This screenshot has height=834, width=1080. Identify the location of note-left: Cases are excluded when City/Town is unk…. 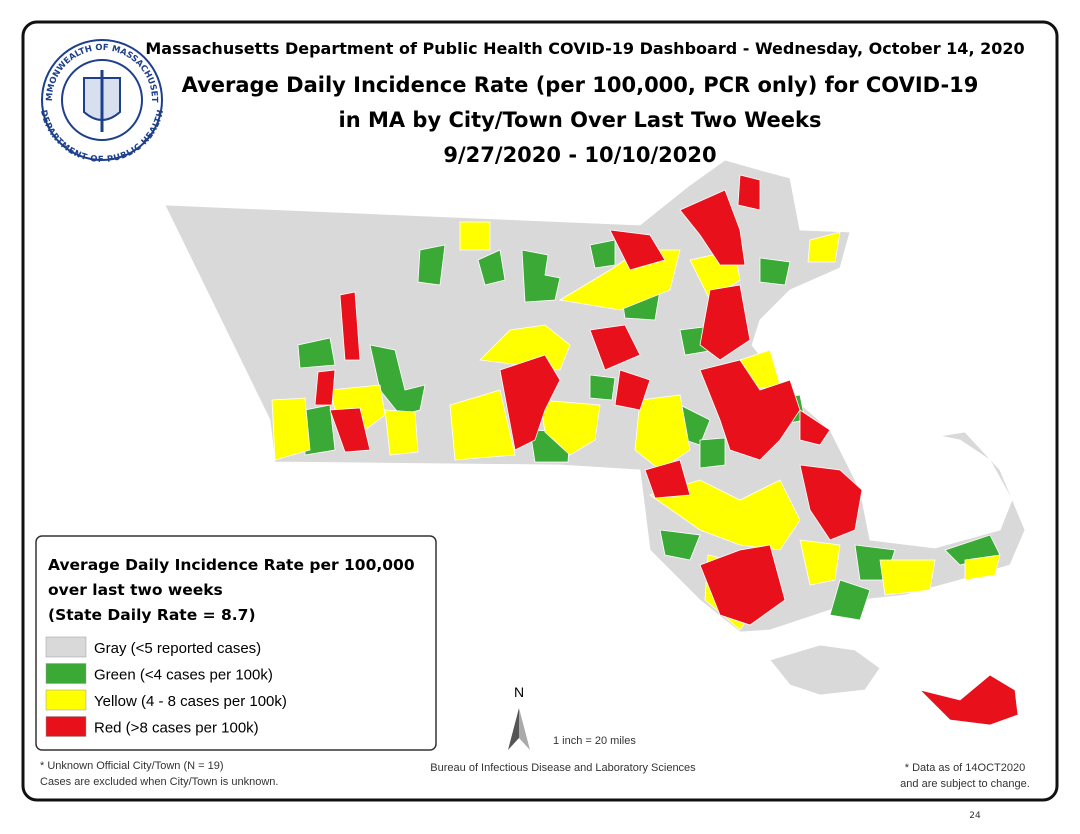
(159, 782).